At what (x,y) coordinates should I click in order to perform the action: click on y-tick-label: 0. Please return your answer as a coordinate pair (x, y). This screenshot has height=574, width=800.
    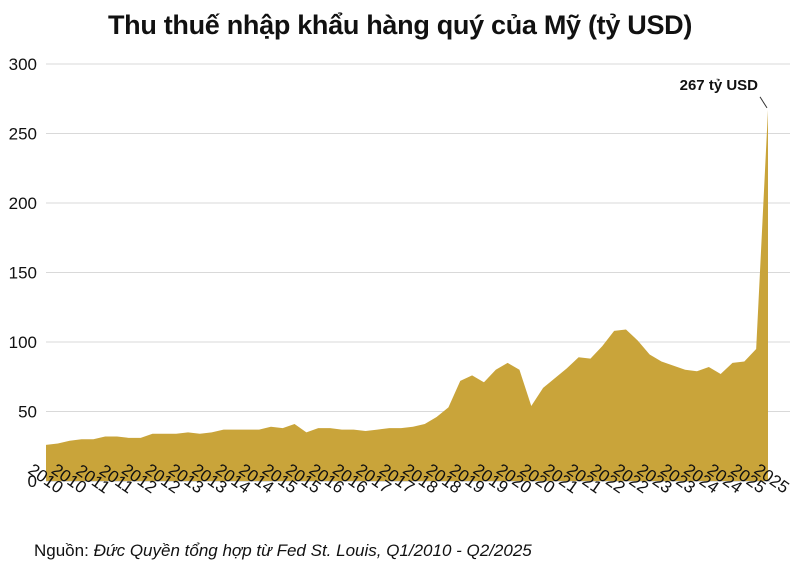
    Looking at the image, I should click on (32, 481).